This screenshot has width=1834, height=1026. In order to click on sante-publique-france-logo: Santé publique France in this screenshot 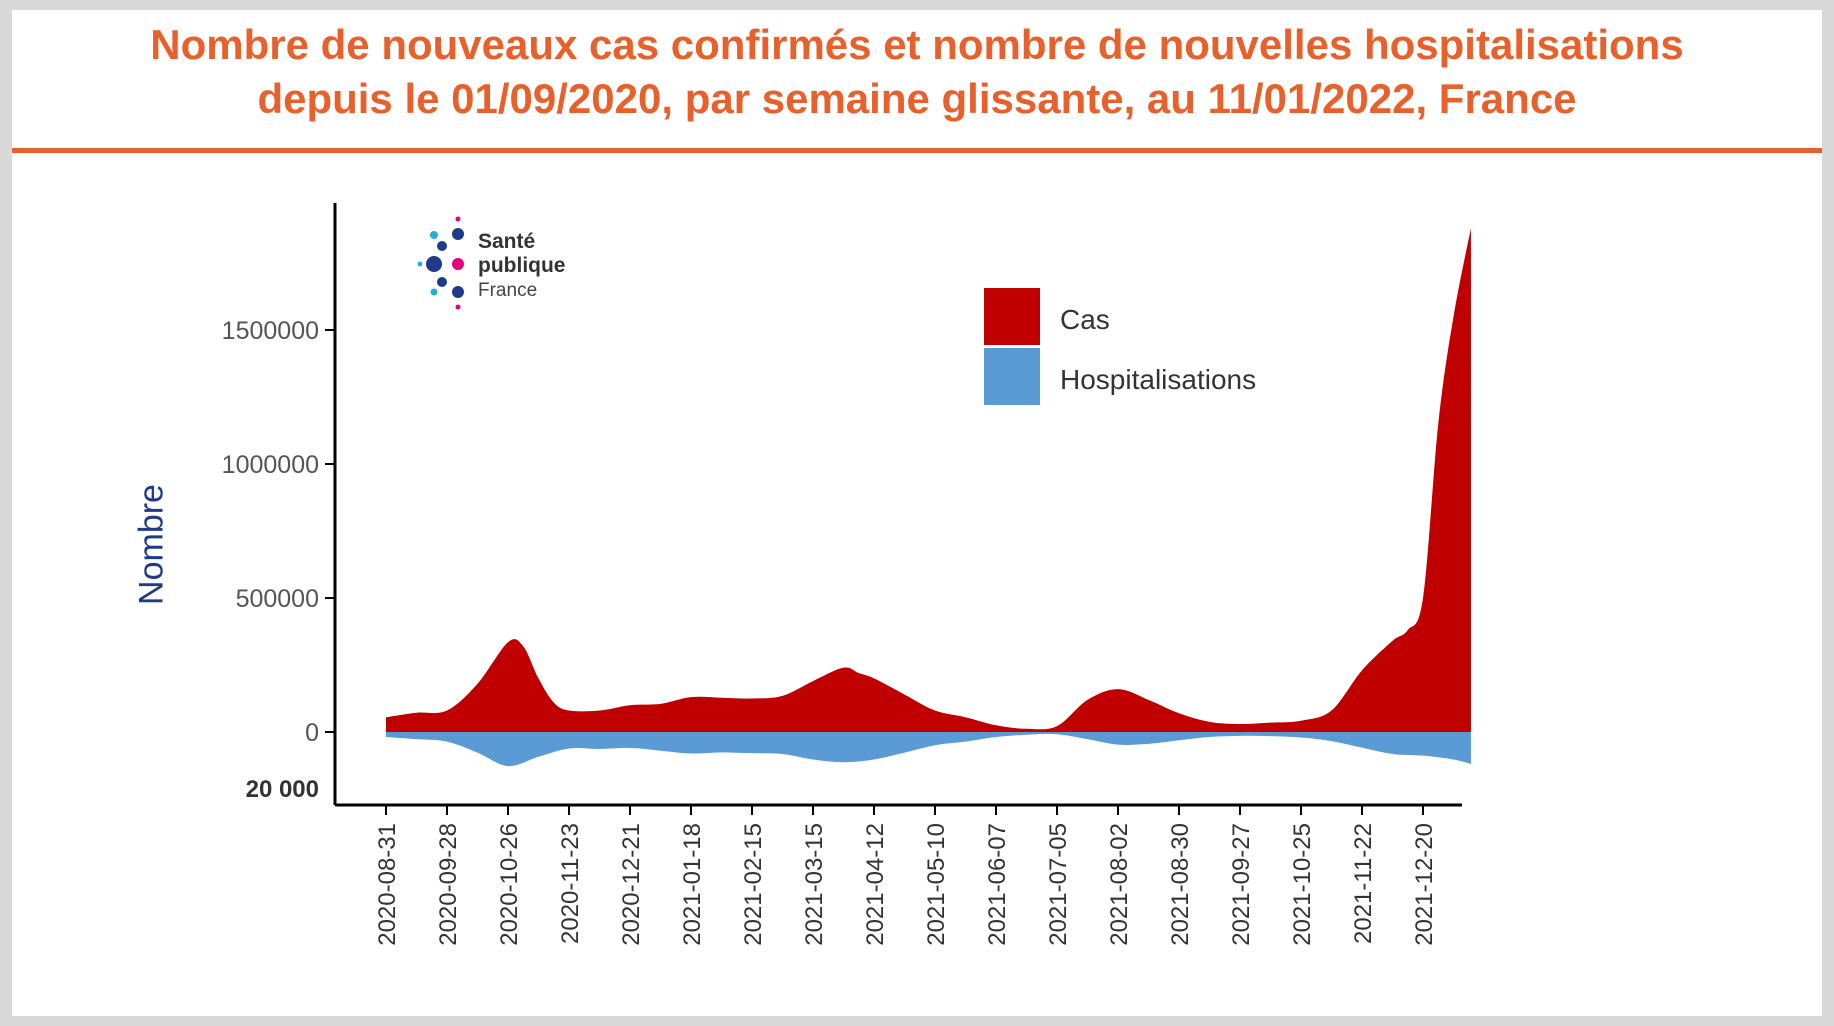, I will do `click(491, 263)`.